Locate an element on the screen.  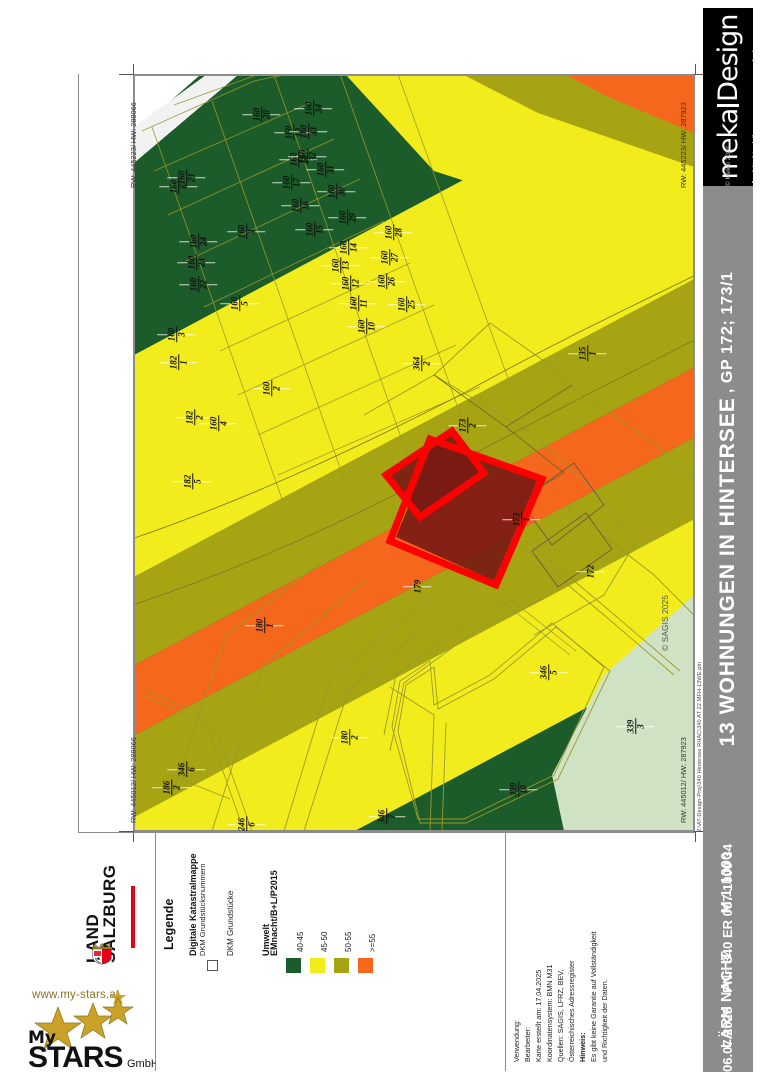
parcel-label: 160 33 is located at coordinates (308, 131).